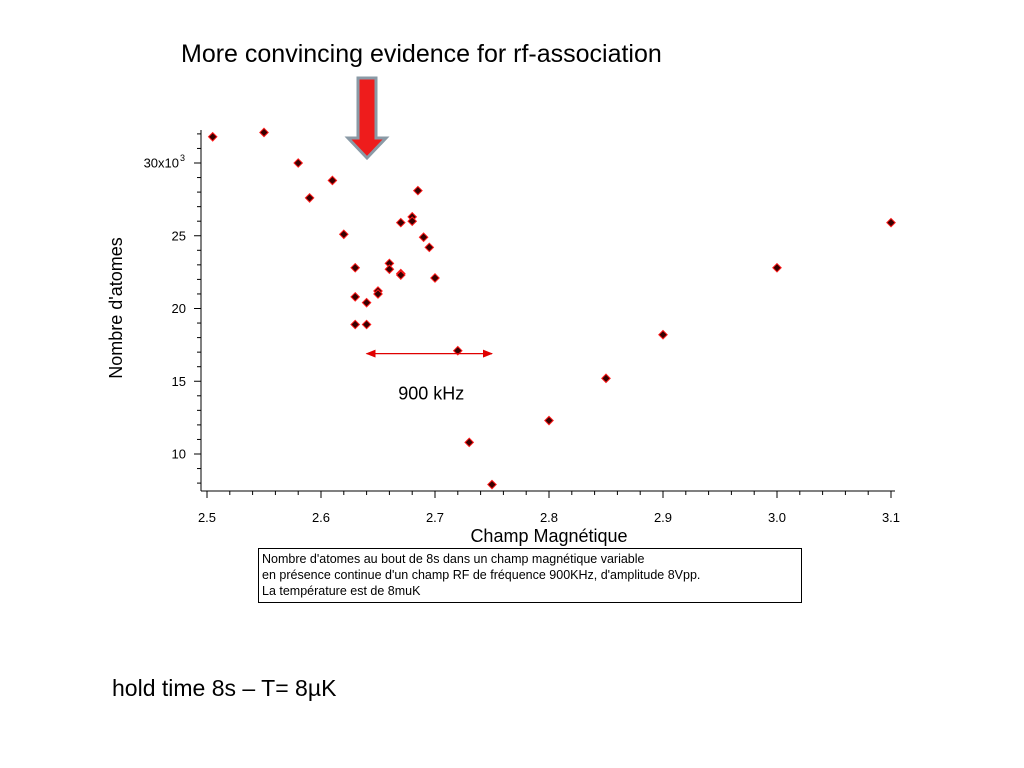 The width and height of the screenshot is (1024, 768). What do you see at coordinates (549, 517) in the screenshot?
I see `x-tick-label: 2.8` at bounding box center [549, 517].